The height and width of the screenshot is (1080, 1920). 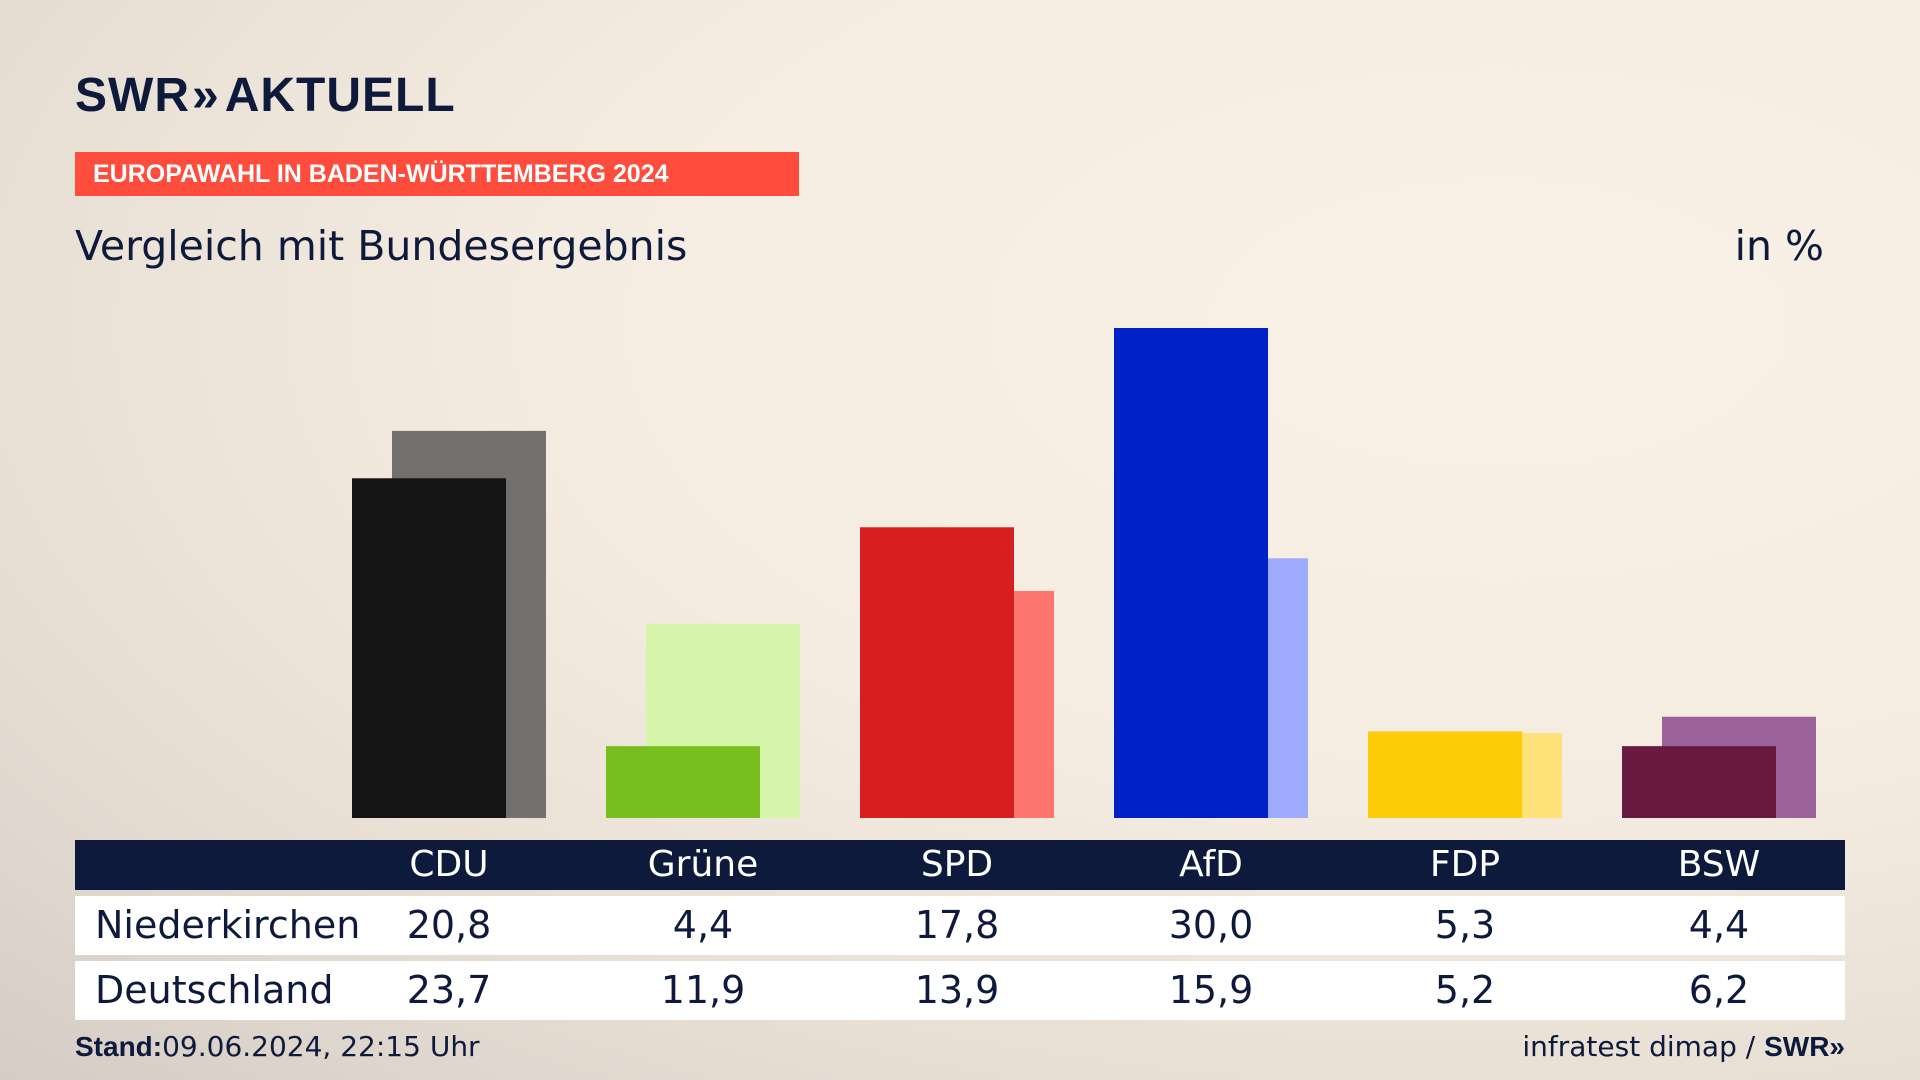 What do you see at coordinates (1804, 1046) in the screenshot?
I see `swr-small-logo: SWR»` at bounding box center [1804, 1046].